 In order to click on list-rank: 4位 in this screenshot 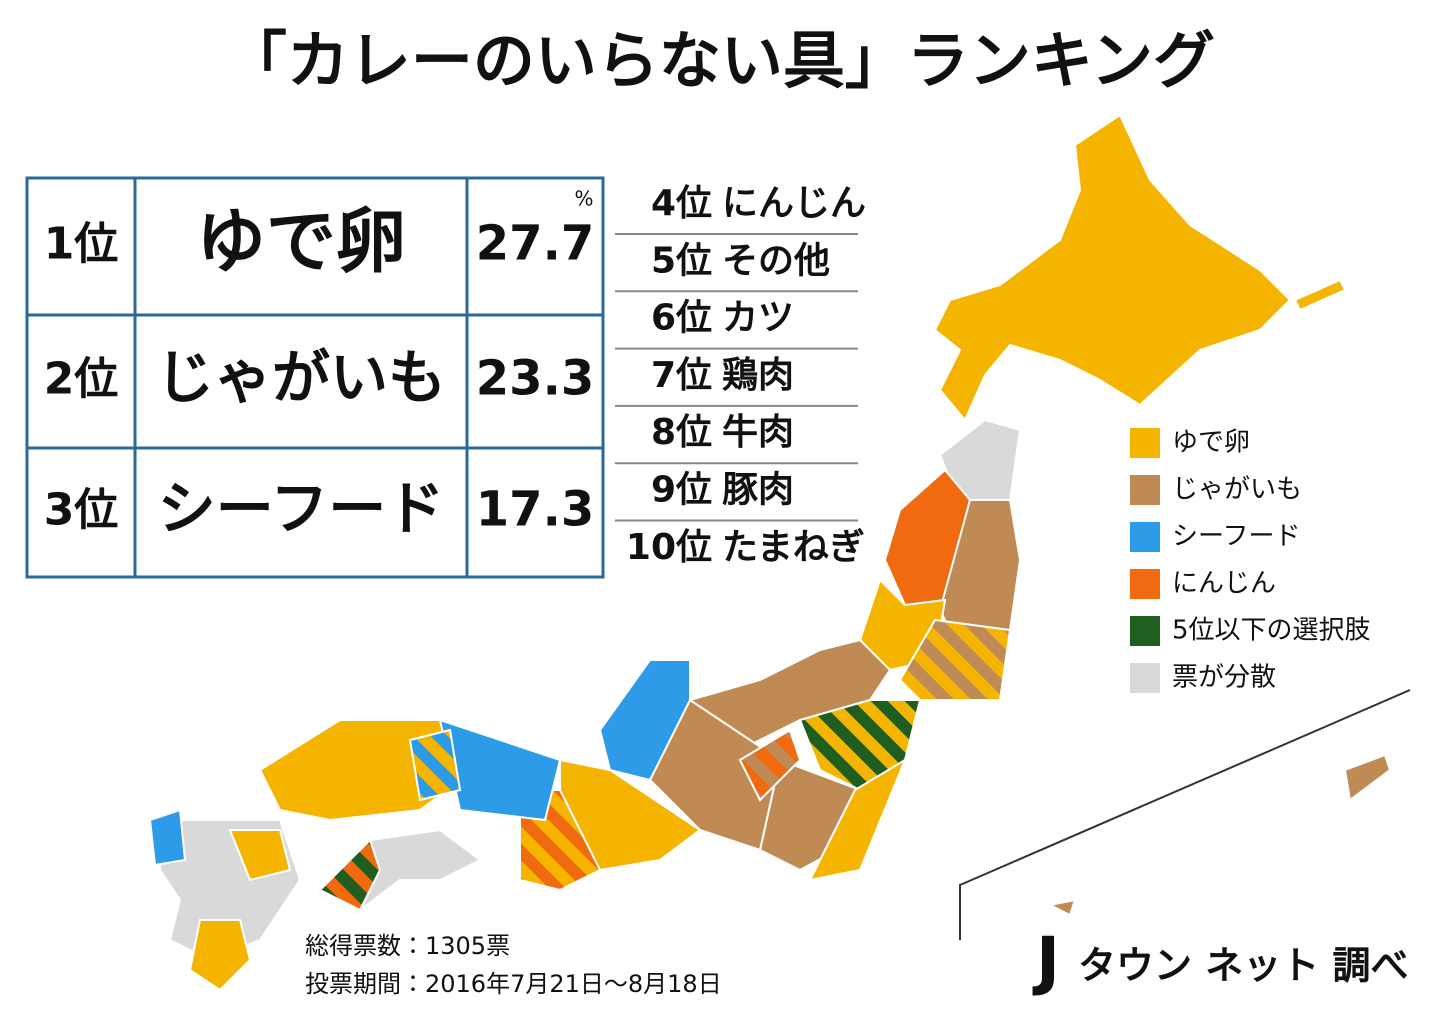, I will do `click(681, 203)`.